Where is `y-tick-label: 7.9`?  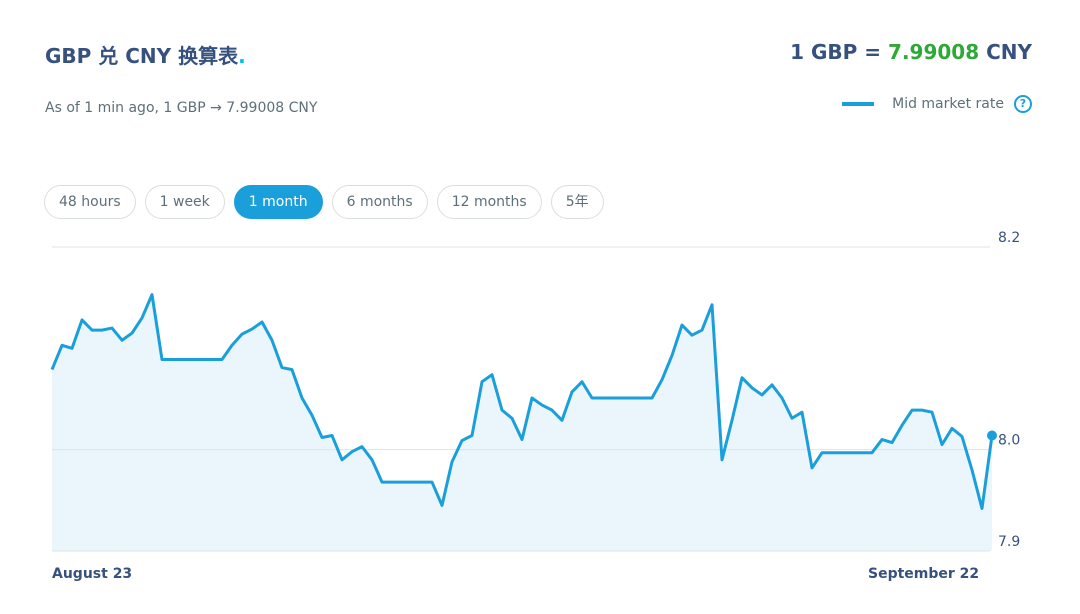
y-tick-label: 7.9 is located at coordinates (1009, 542).